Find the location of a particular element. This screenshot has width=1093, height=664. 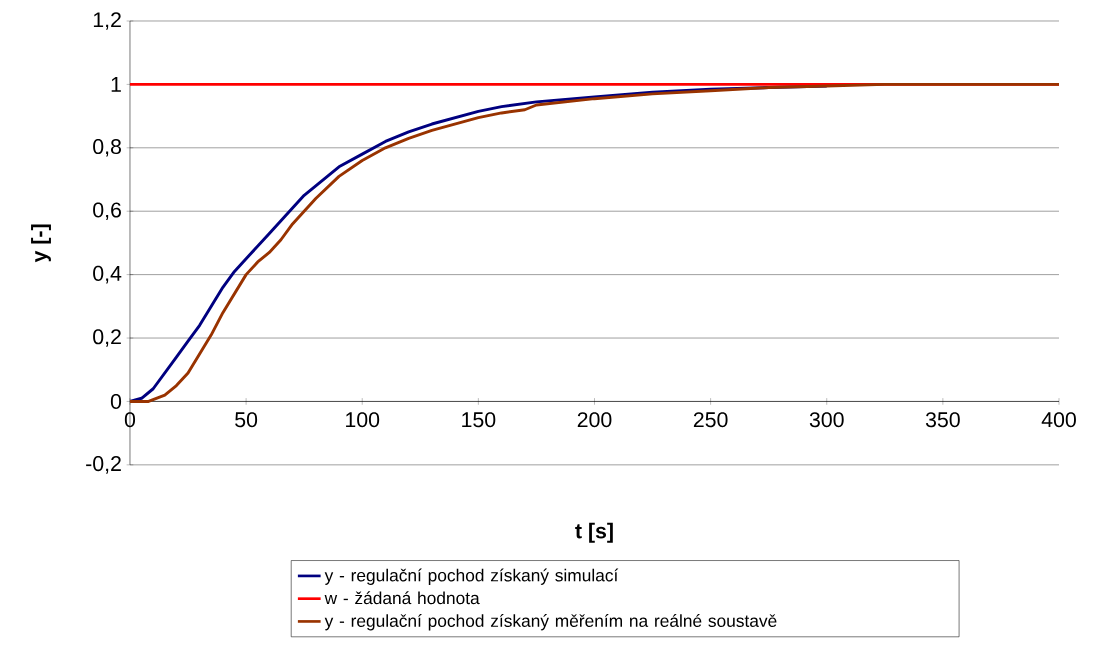

y-tick-label: 0,6 is located at coordinates (107, 211).